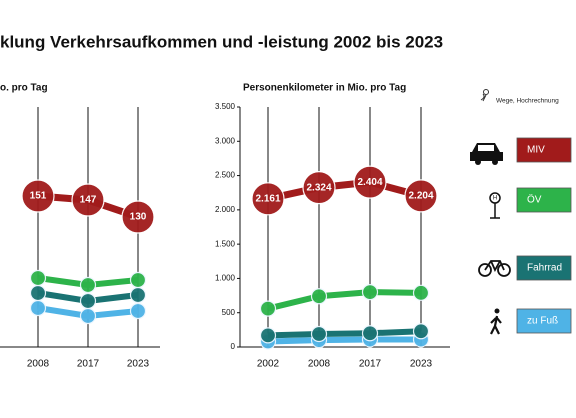 This screenshot has height=418, width=576. I want to click on y-tick-label: 3.500, so click(225, 106).